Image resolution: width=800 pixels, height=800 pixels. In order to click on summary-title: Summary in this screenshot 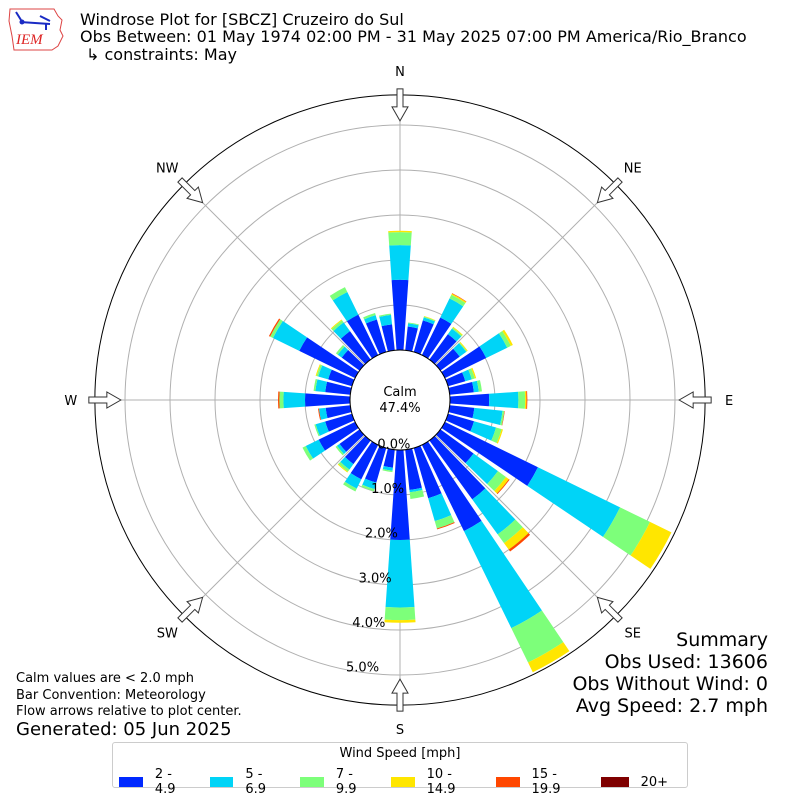, I will do `click(722, 640)`.